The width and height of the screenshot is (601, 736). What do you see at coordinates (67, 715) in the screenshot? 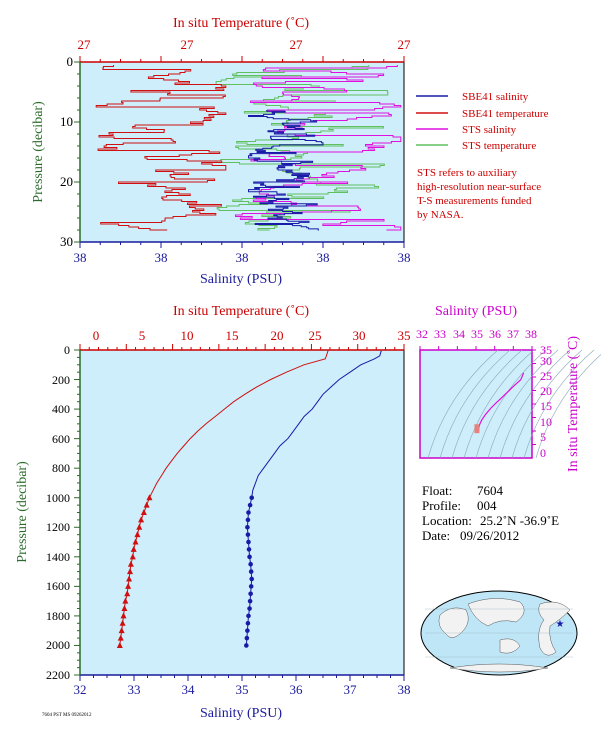
I see `footer-label: 7604 PST MS 09262012` at bounding box center [67, 715].